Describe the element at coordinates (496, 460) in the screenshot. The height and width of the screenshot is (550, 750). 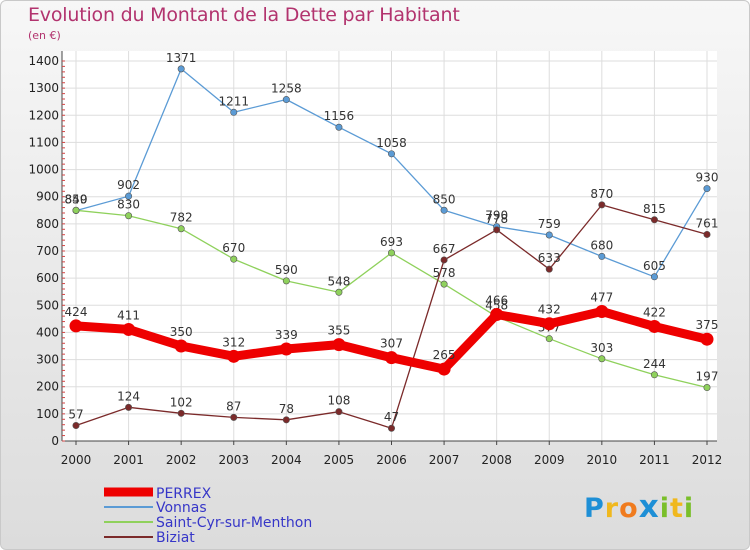
I see `x-tick-label: 2008` at that location.